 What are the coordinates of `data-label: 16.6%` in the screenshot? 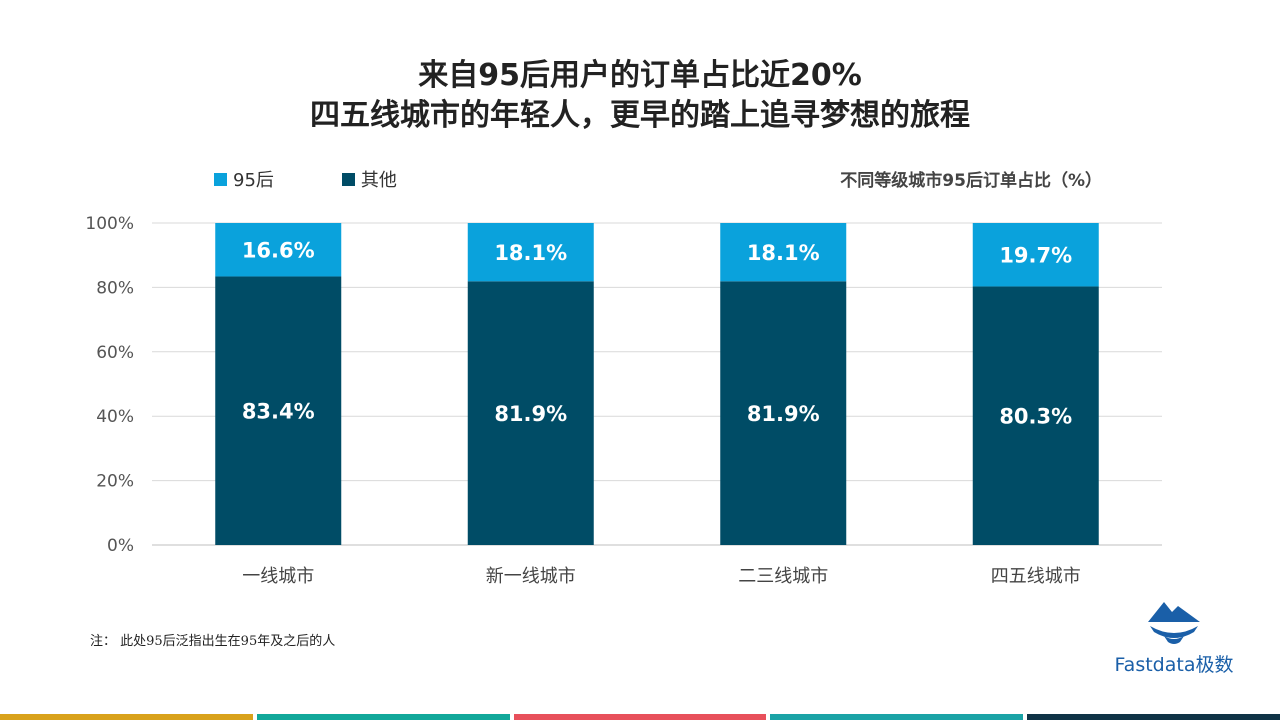 It's located at (278, 251).